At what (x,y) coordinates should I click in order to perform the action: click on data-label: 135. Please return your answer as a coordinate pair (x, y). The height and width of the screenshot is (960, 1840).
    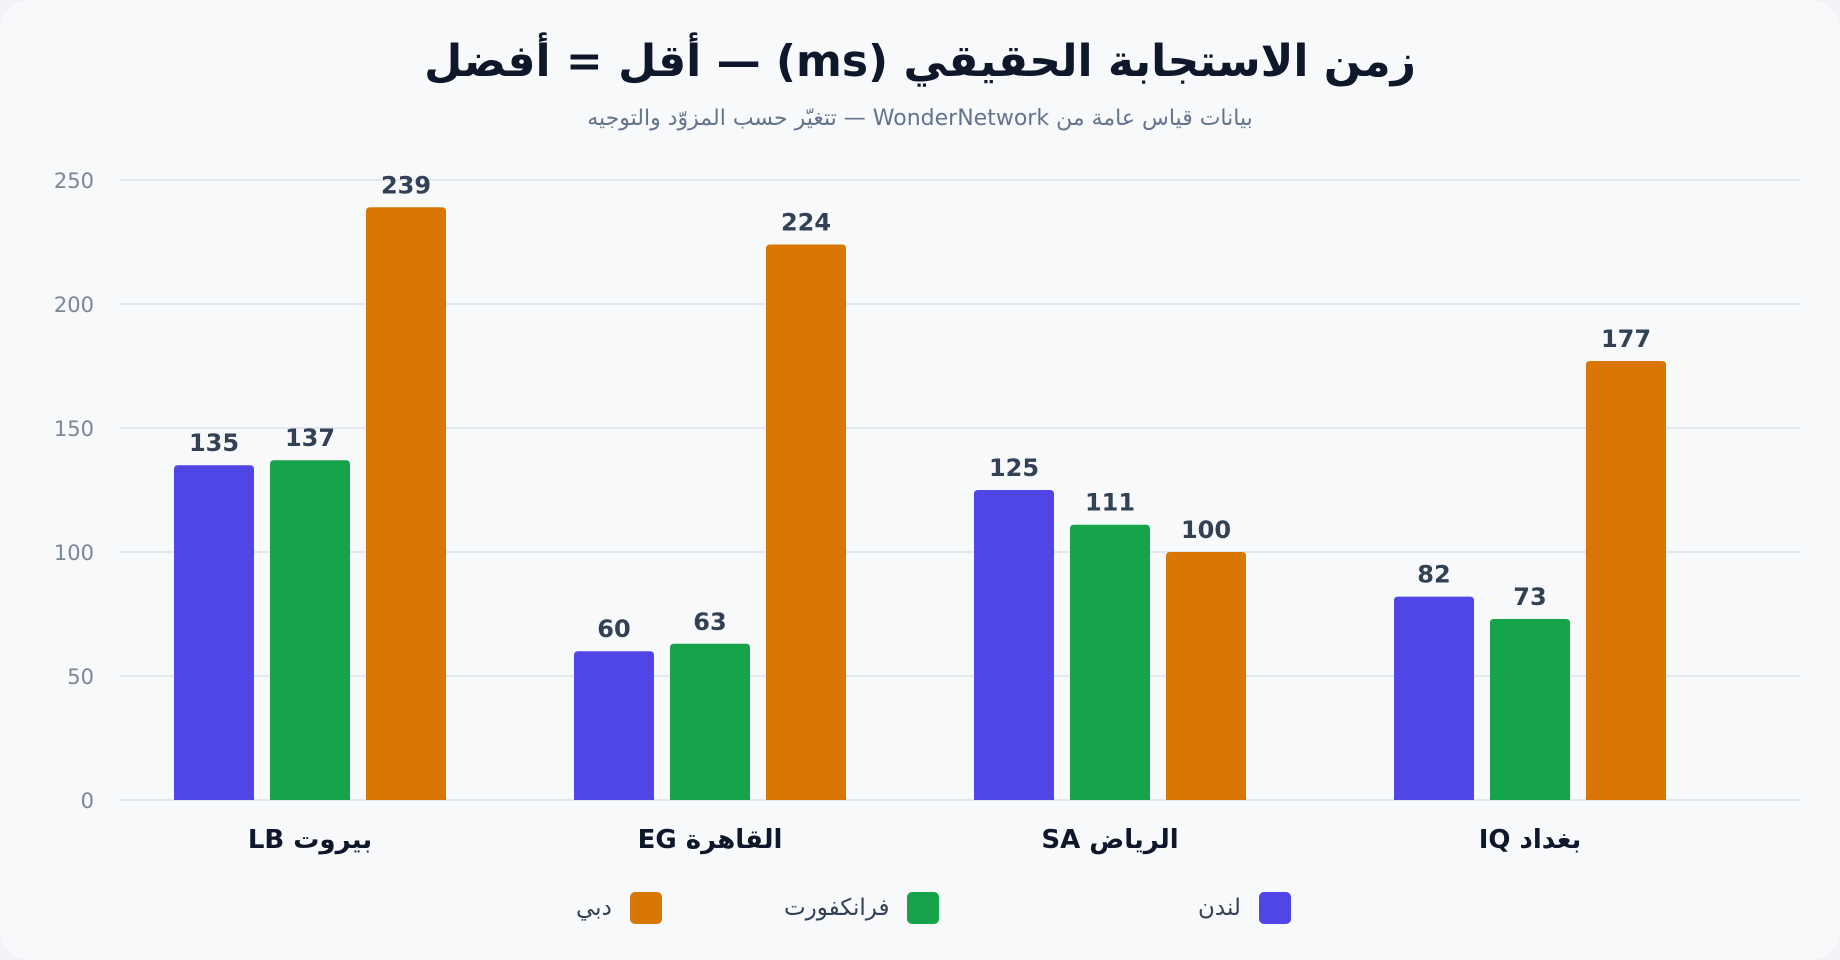
    Looking at the image, I should click on (214, 443).